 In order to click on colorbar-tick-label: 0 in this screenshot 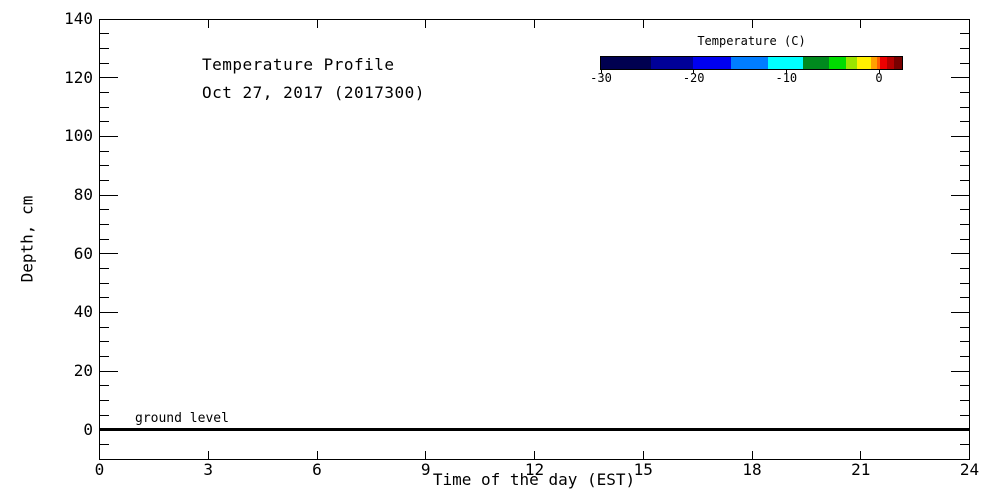, I will do `click(879, 78)`.